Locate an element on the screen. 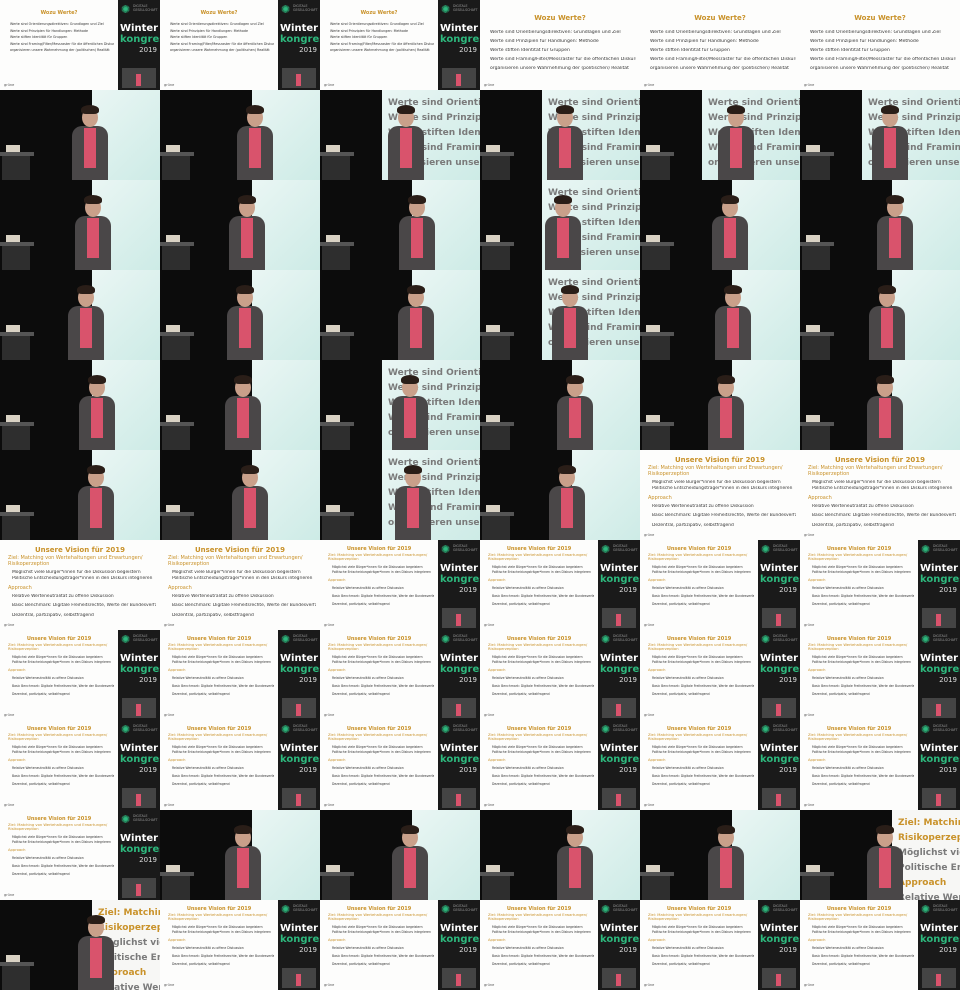 The width and height of the screenshot is (960, 990). screen-text: Werte stiften Identität für Gru is located at coordinates (434, 493).